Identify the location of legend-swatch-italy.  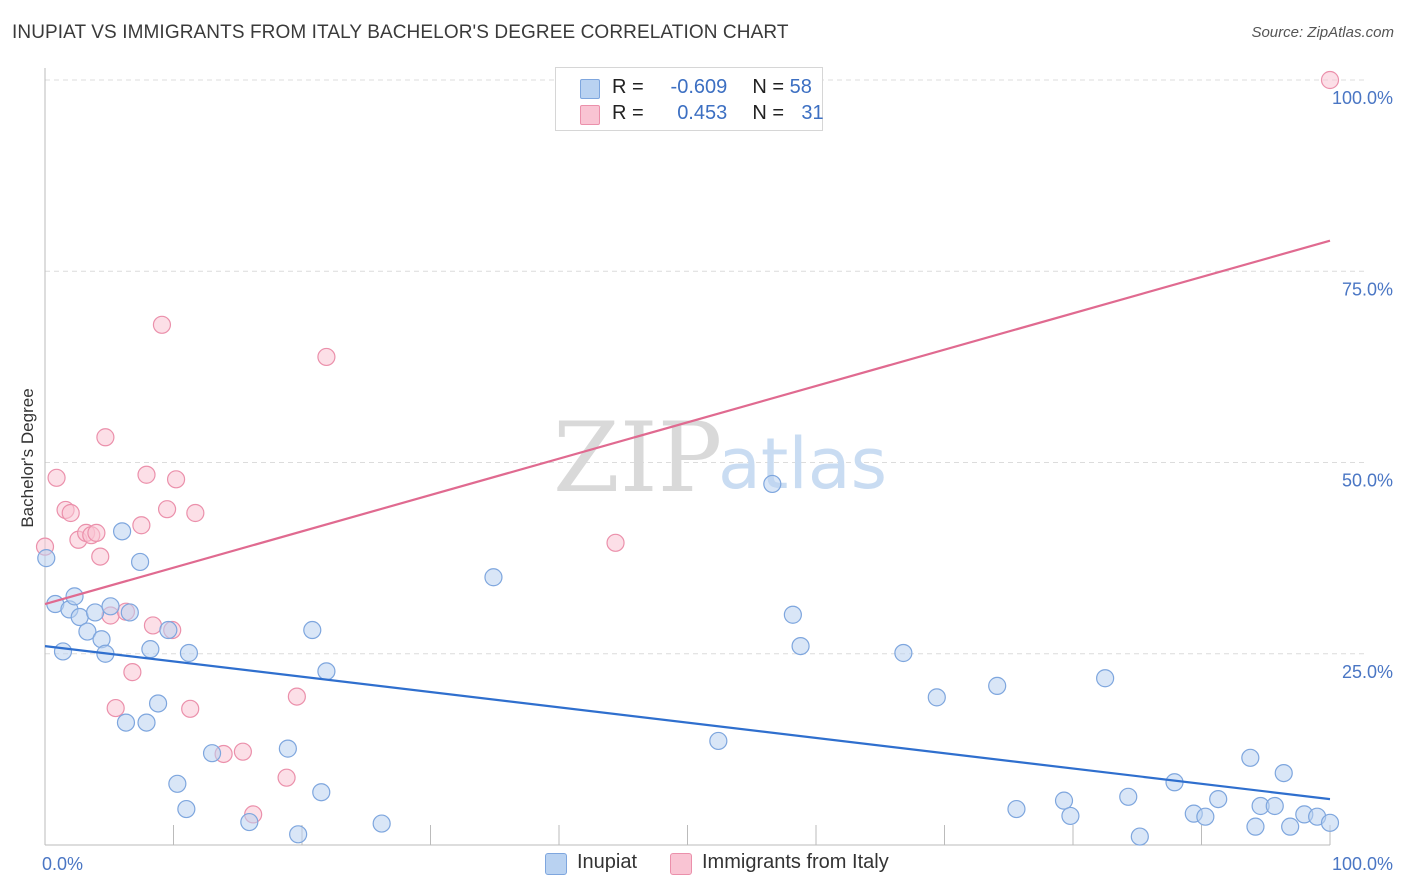
(590, 115).